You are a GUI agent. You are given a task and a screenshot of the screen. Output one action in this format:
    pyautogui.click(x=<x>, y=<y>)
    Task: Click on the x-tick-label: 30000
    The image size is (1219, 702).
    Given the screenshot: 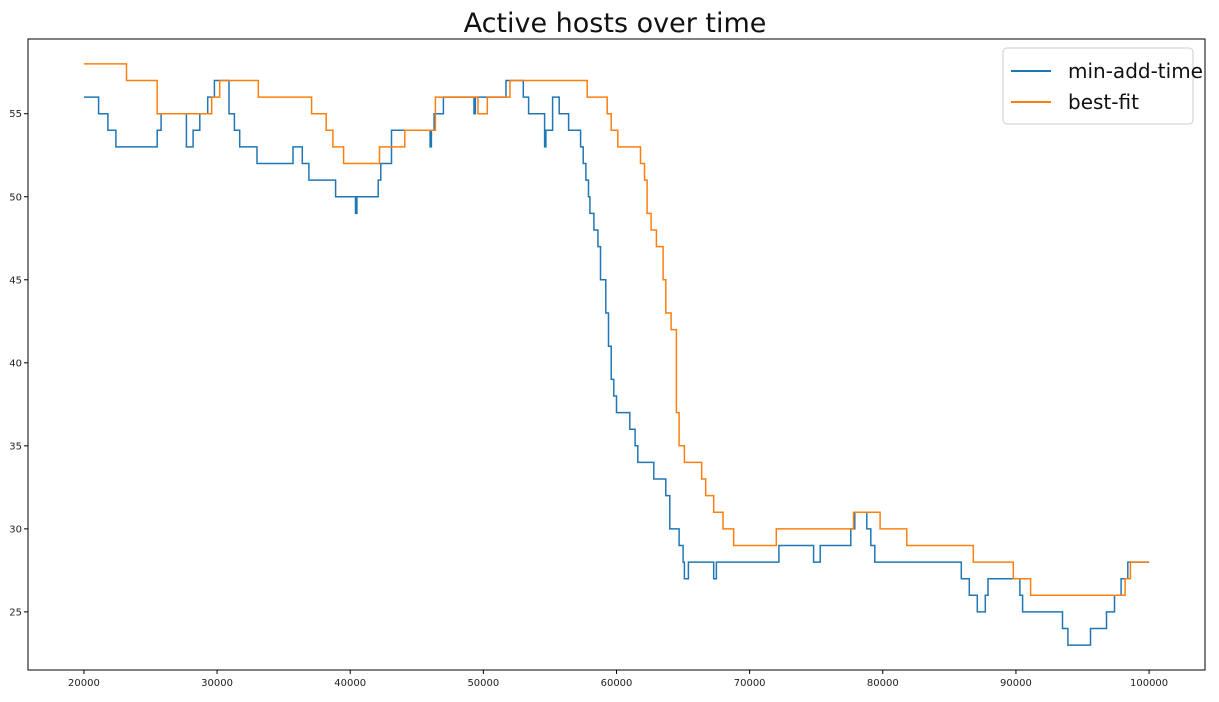 What is the action you would take?
    pyautogui.click(x=217, y=683)
    